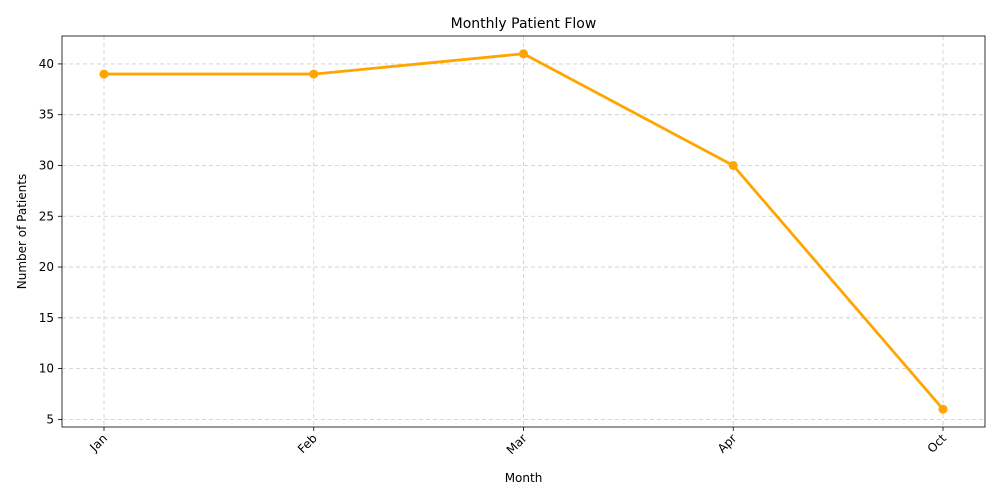  I want to click on x-tick-label: Mar, so click(517, 444).